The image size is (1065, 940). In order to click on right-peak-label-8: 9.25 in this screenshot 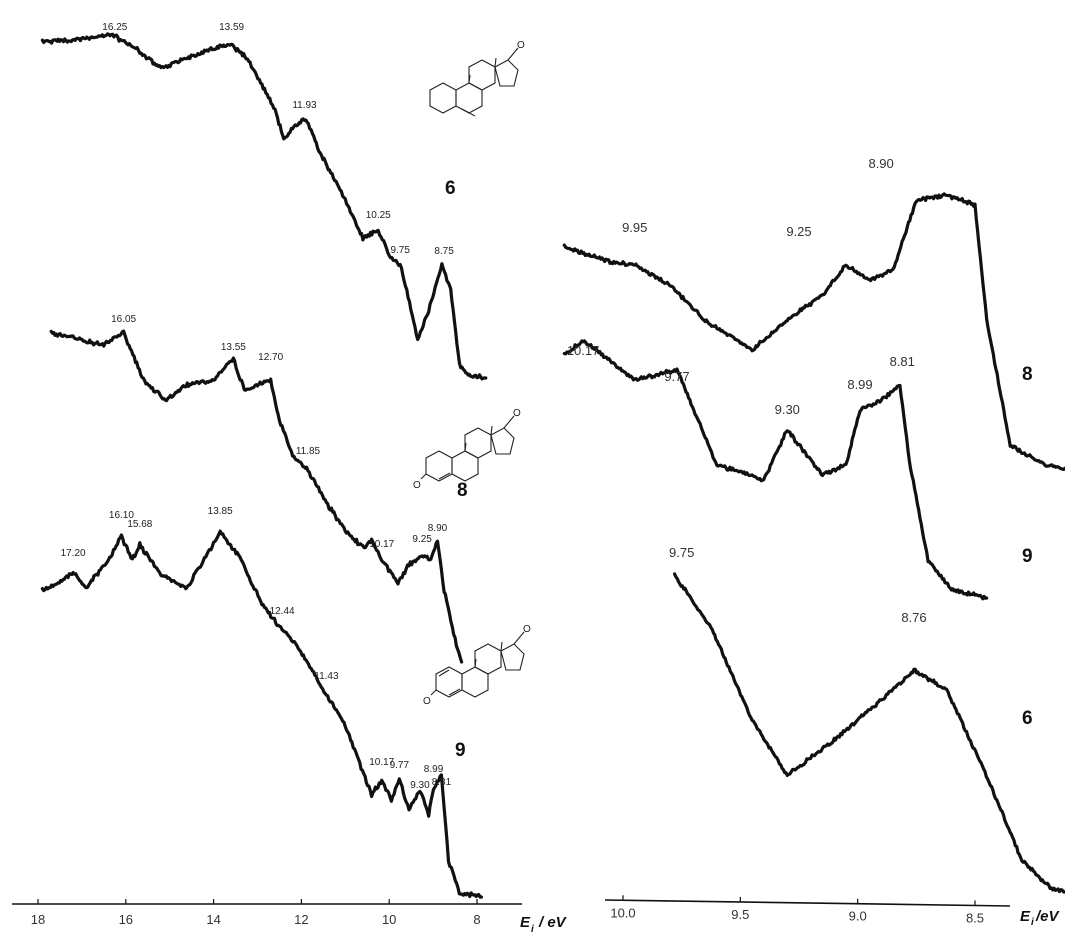, I will do `click(798, 231)`.